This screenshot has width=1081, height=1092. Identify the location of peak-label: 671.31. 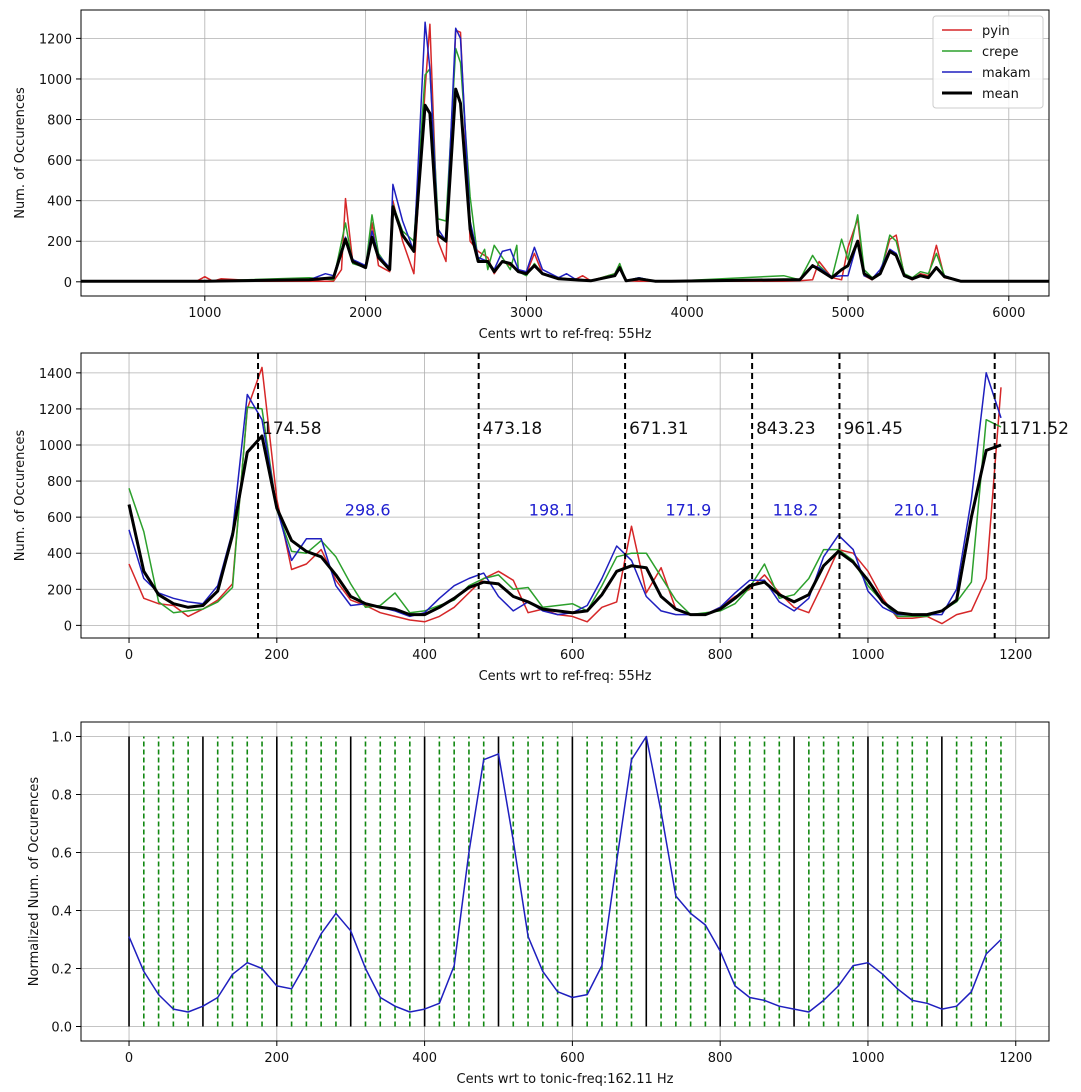
(658, 429).